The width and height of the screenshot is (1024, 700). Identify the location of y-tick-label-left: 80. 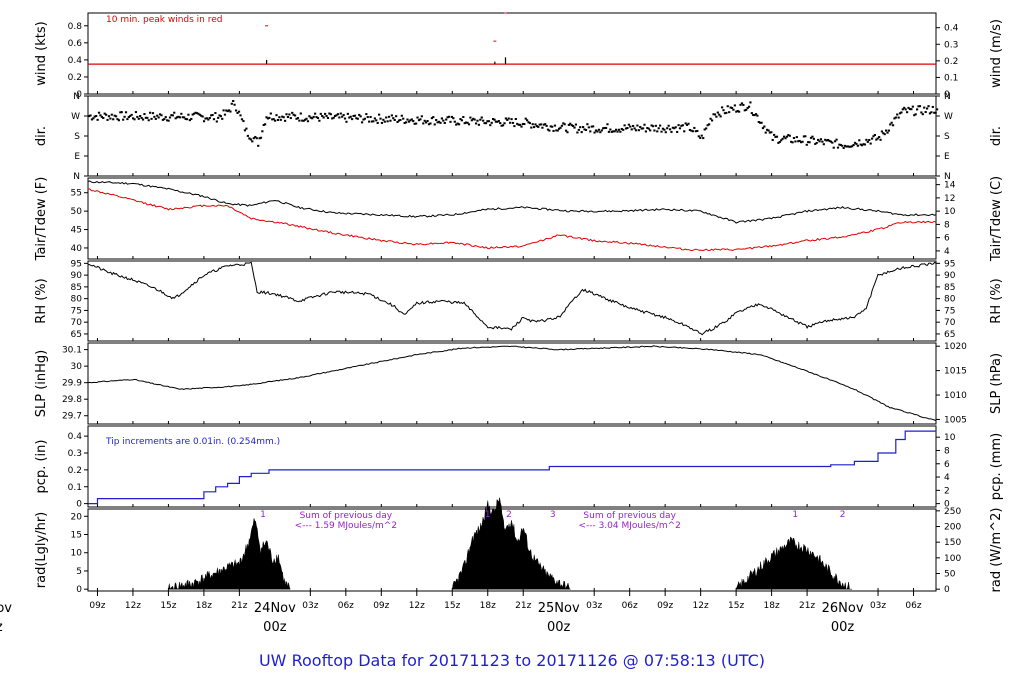
(77, 300).